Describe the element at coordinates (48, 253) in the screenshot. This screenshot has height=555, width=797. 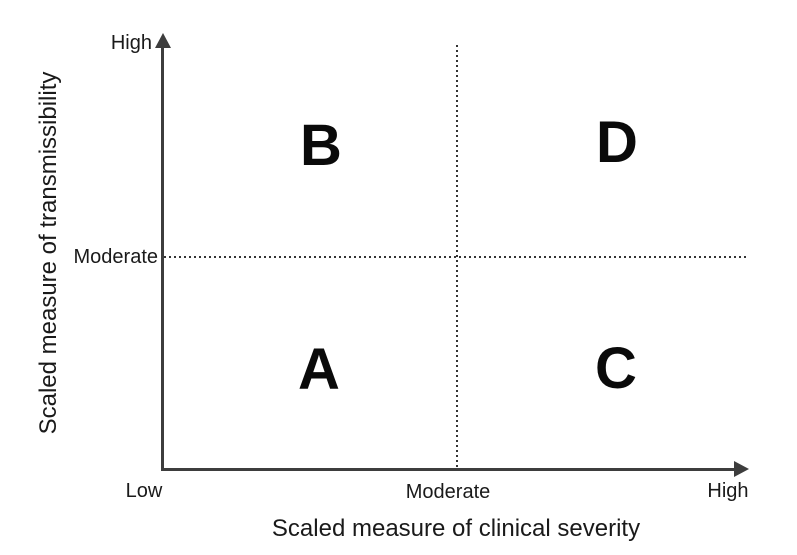
I see `y-axis-title: Scaled measure of transmissibility` at that location.